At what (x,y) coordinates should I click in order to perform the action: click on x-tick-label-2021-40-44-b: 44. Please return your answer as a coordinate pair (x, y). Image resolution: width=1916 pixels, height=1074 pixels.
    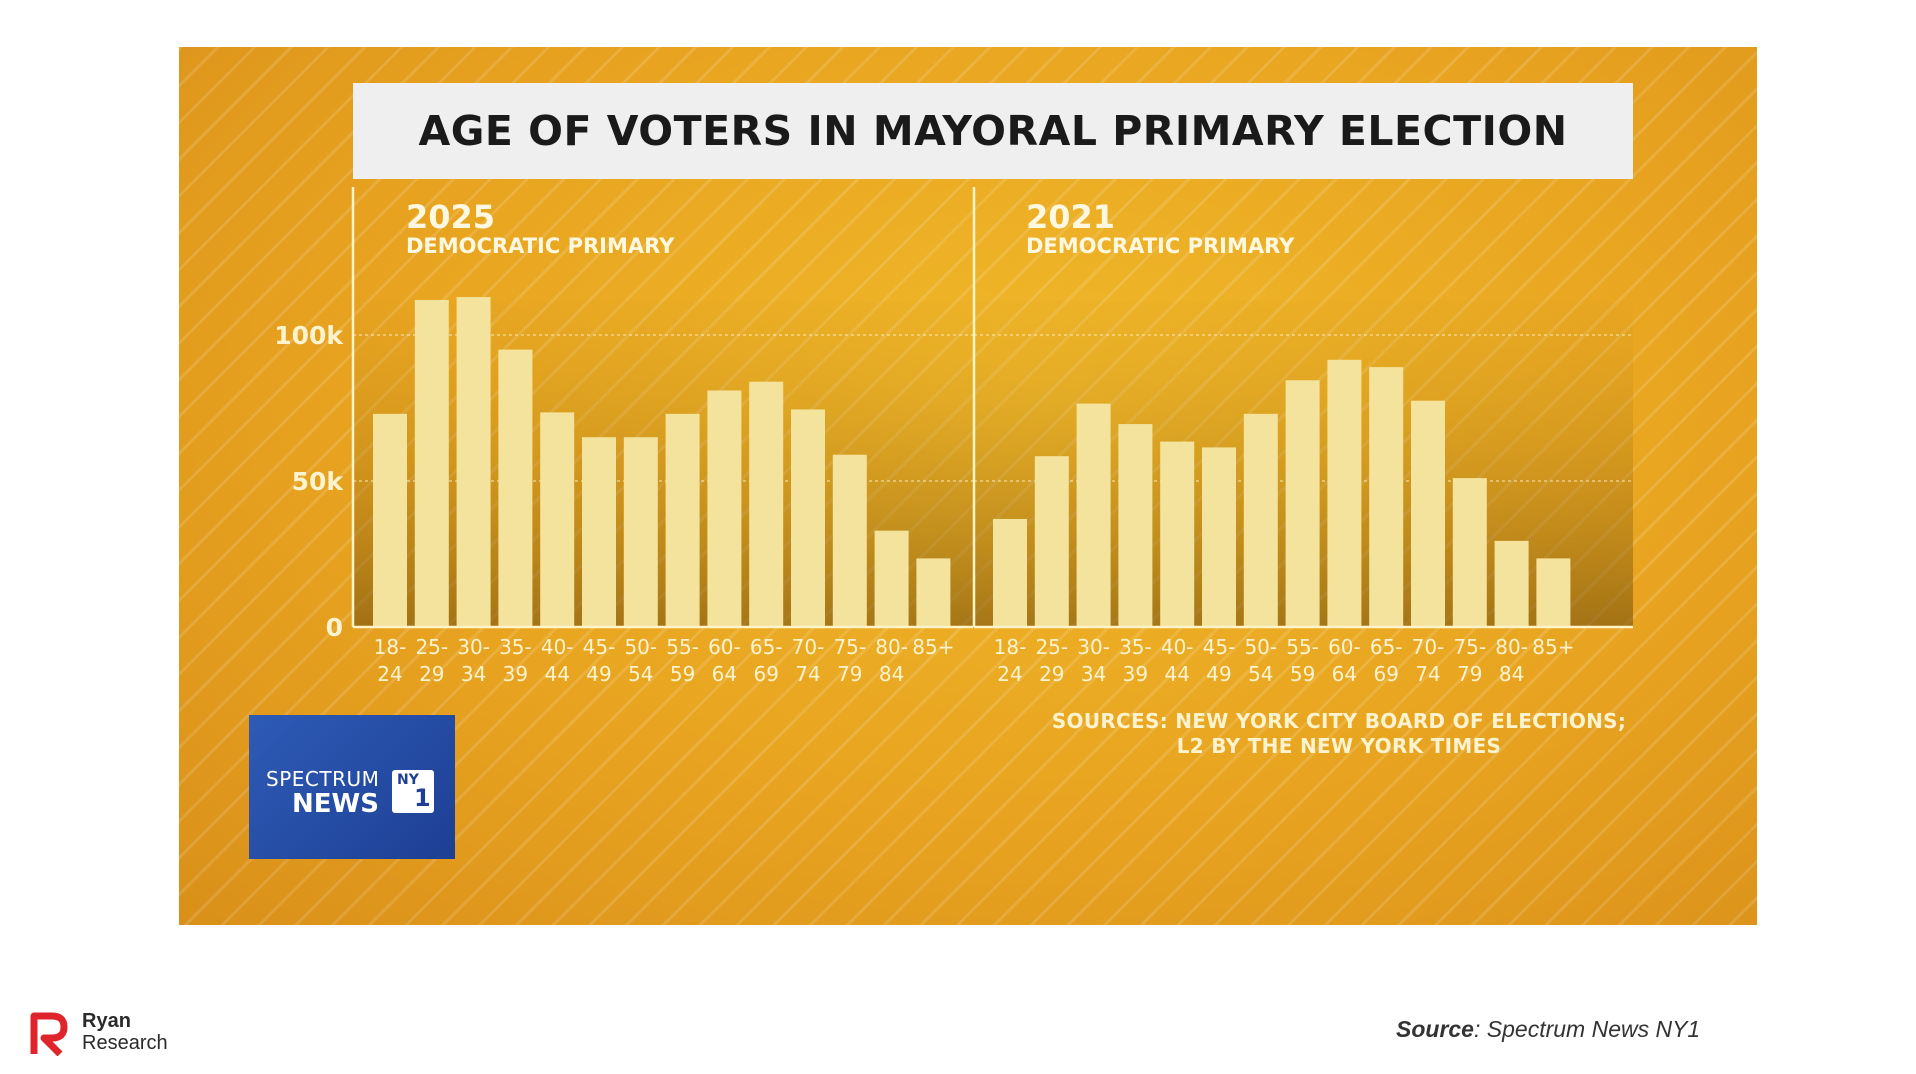
    Looking at the image, I should click on (1176, 674).